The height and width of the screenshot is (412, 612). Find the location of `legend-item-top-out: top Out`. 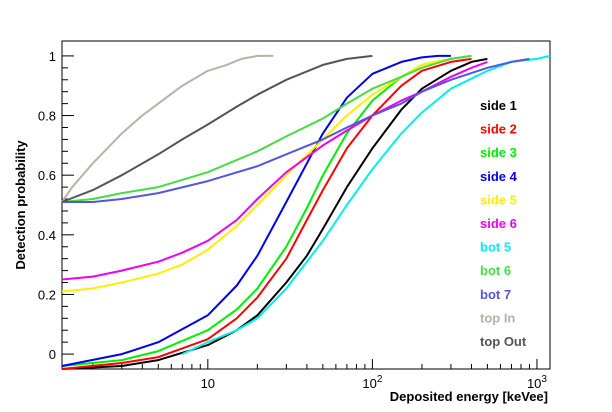

legend-item-top-out: top Out is located at coordinates (503, 341).